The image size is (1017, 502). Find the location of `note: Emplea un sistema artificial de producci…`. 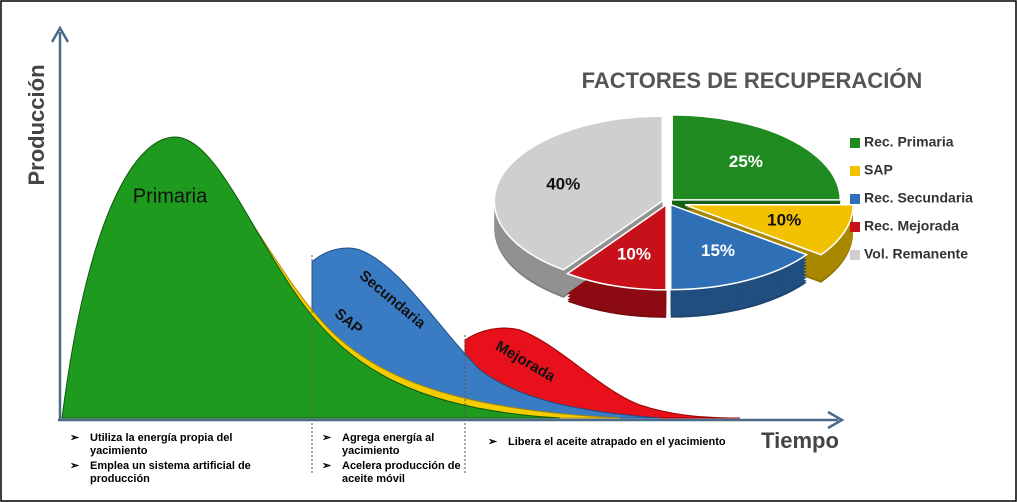

note: Emplea un sistema artificial de producci… is located at coordinates (180, 473).